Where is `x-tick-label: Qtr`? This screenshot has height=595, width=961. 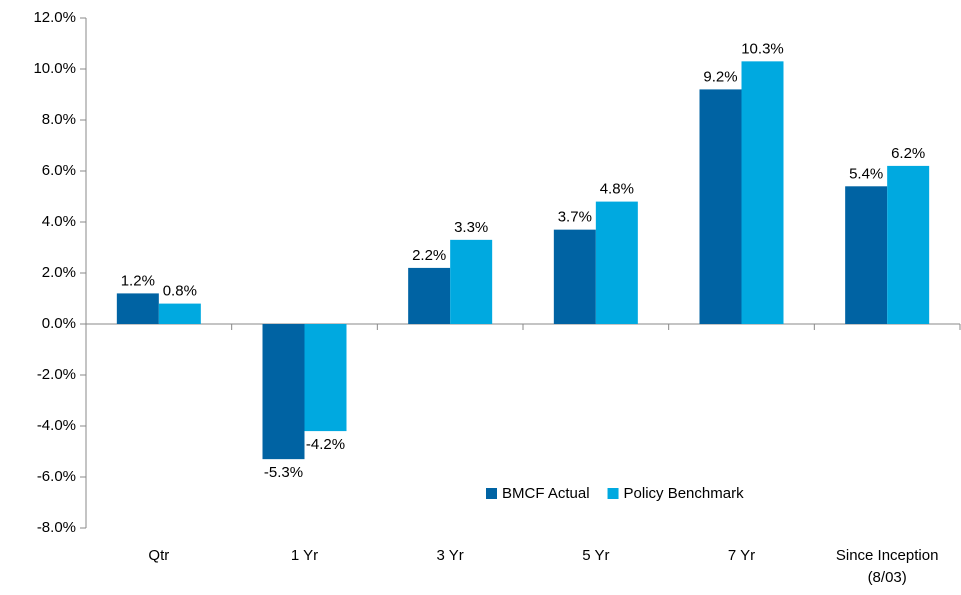
x-tick-label: Qtr is located at coordinates (159, 555).